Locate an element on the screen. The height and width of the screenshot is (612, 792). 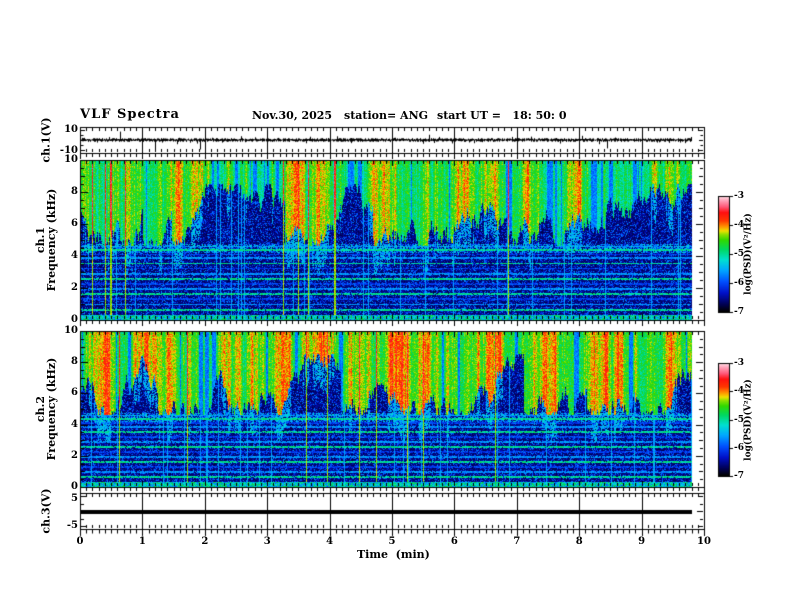
ch1-spec-ytick: 8 is located at coordinates (74, 191).